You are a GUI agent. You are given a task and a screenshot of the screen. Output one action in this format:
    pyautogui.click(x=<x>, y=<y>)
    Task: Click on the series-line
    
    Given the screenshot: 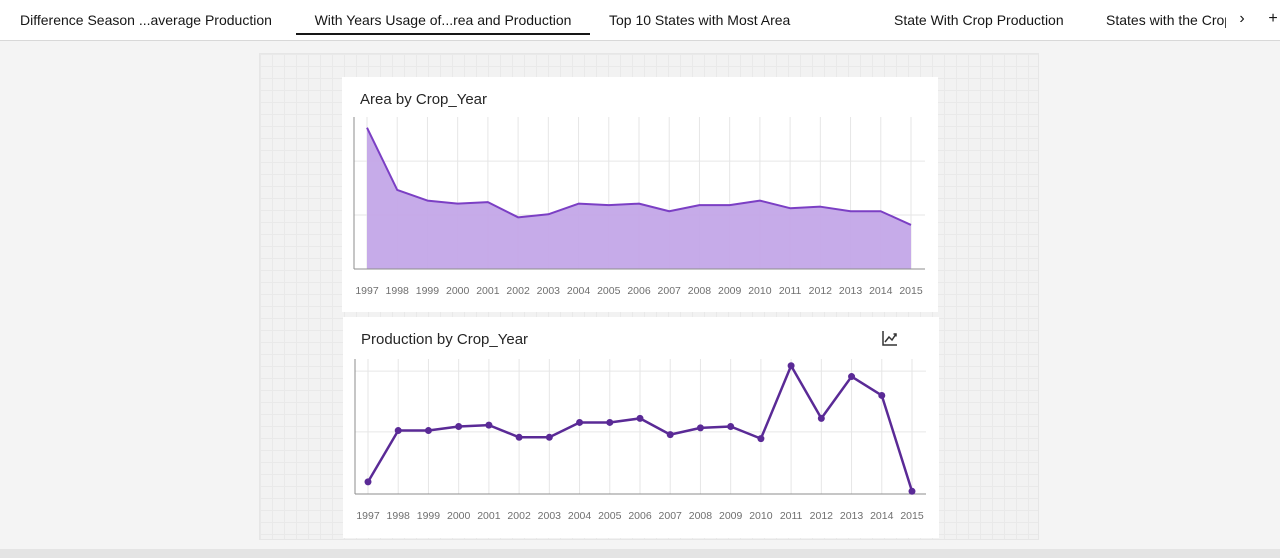 What is the action you would take?
    pyautogui.click(x=639, y=176)
    